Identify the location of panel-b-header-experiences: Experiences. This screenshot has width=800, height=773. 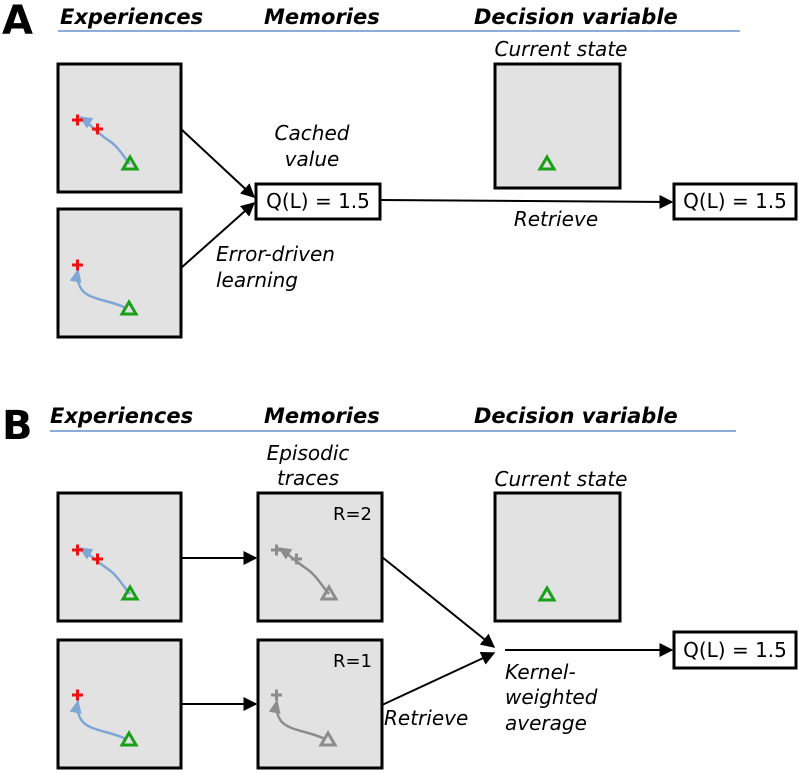
(121, 416).